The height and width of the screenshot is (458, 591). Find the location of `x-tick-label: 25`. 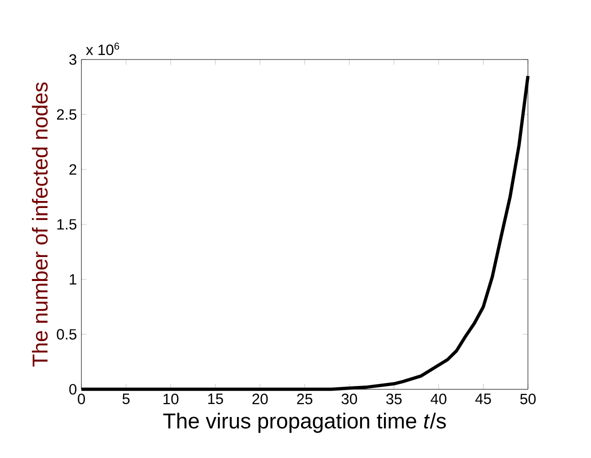

x-tick-label: 25 is located at coordinates (304, 399).